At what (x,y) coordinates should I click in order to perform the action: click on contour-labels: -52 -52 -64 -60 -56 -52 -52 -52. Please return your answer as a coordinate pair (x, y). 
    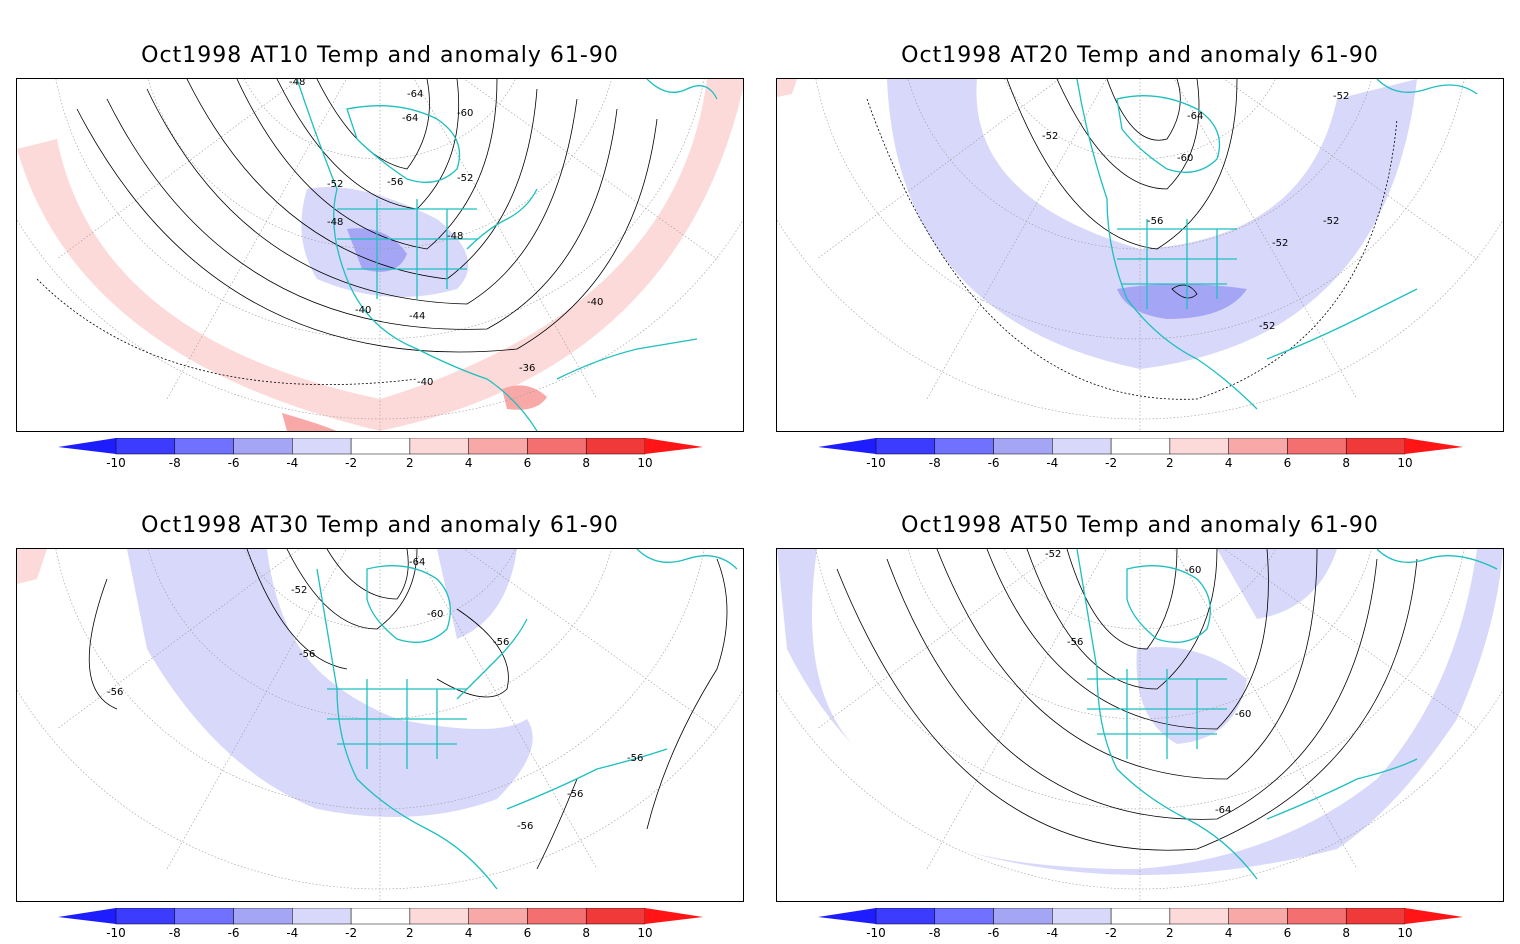
    Looking at the image, I should click on (1195, 211).